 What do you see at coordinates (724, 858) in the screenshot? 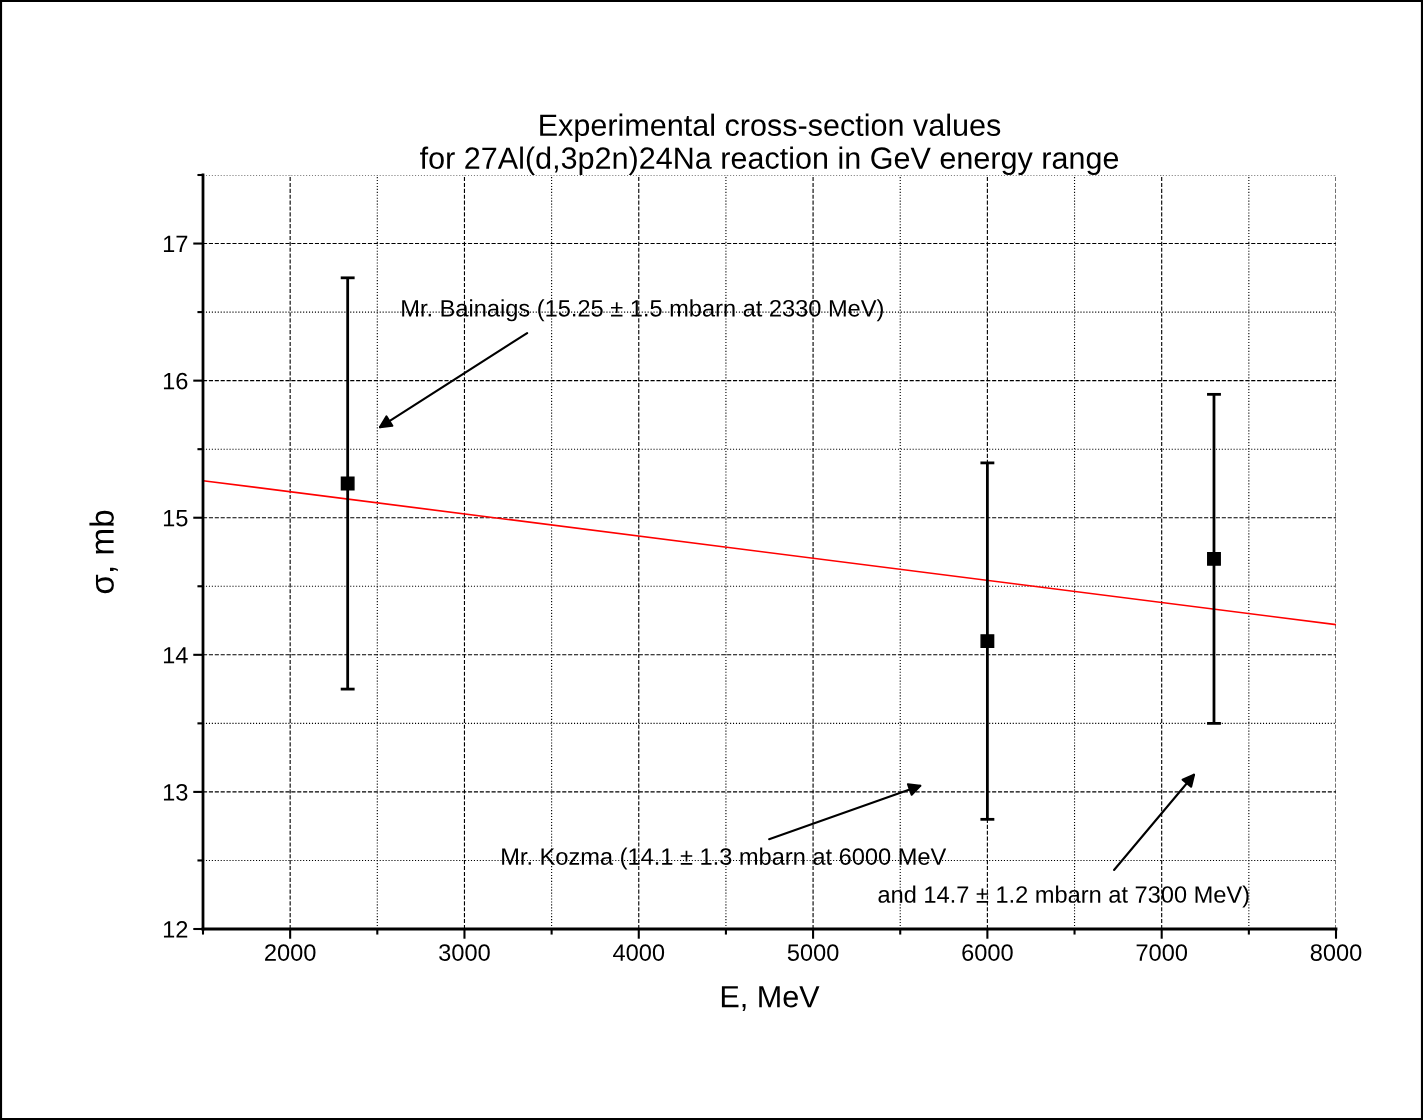
I see `annotation: Mr. Kozma (14.1 ± 1.3 mbarn at 6000 MeV` at bounding box center [724, 858].